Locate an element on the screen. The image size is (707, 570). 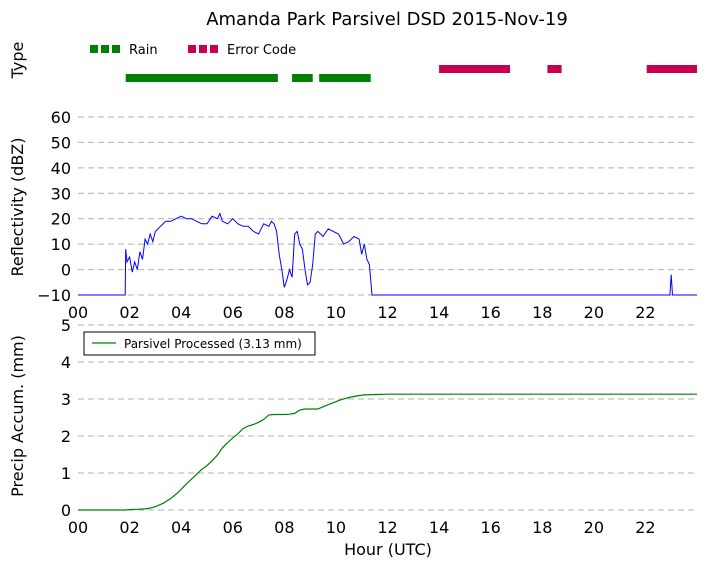
precip-legend-label: Parsivel Processed (3.13 mm) is located at coordinates (213, 344).